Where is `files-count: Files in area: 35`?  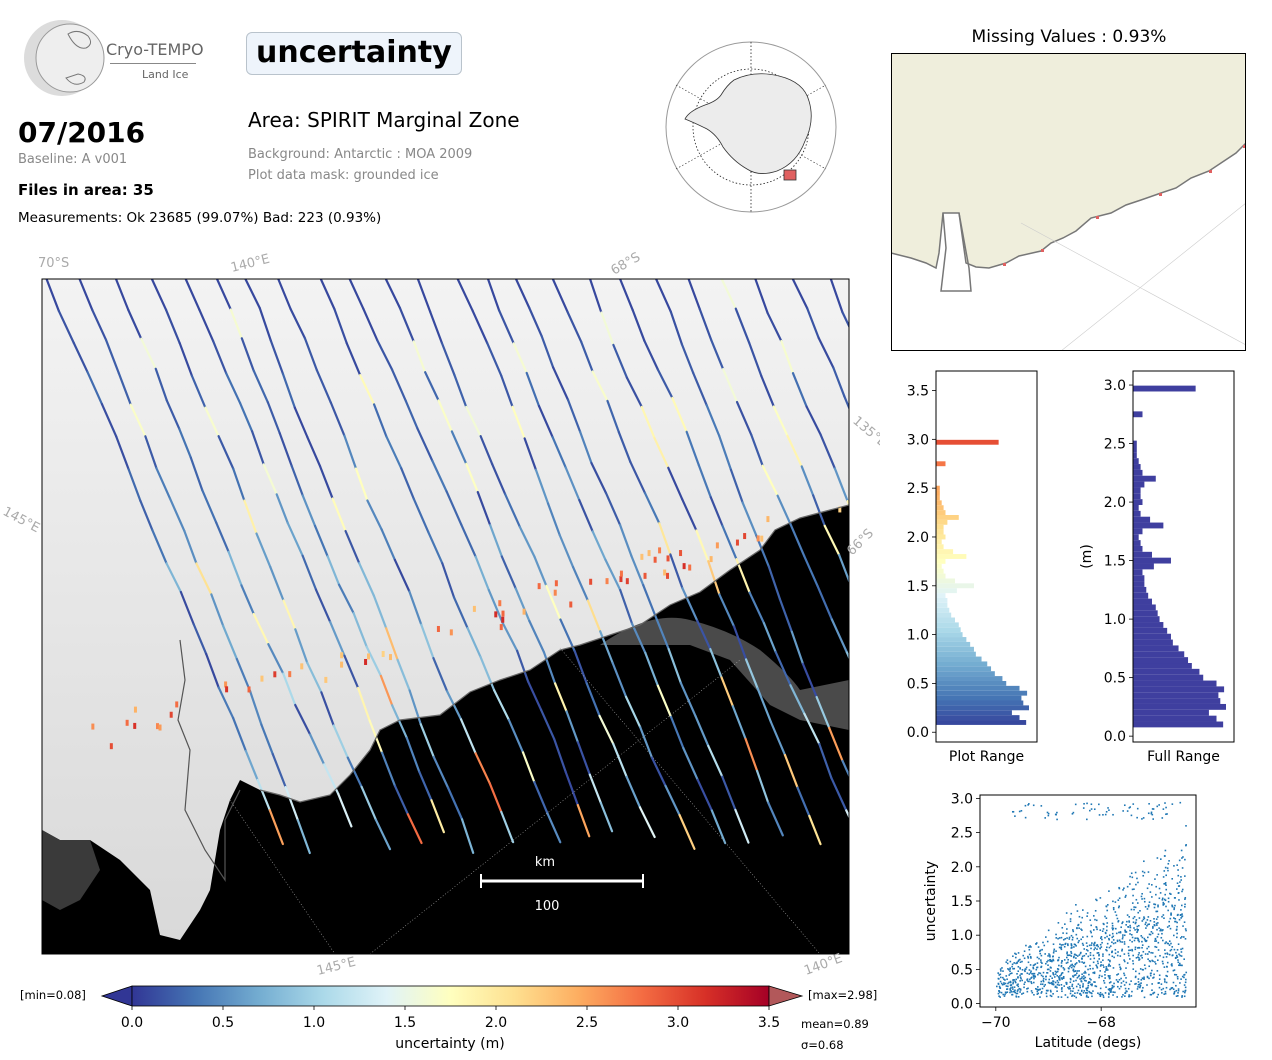
files-count: Files in area: 35 is located at coordinates (86, 190).